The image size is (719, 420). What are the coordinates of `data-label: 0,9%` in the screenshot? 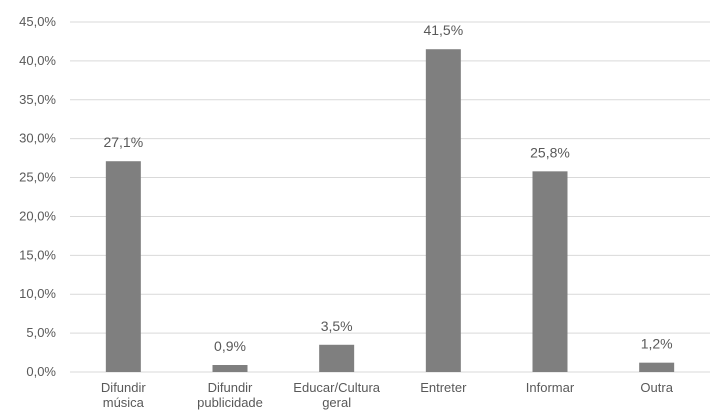 It's located at (230, 346).